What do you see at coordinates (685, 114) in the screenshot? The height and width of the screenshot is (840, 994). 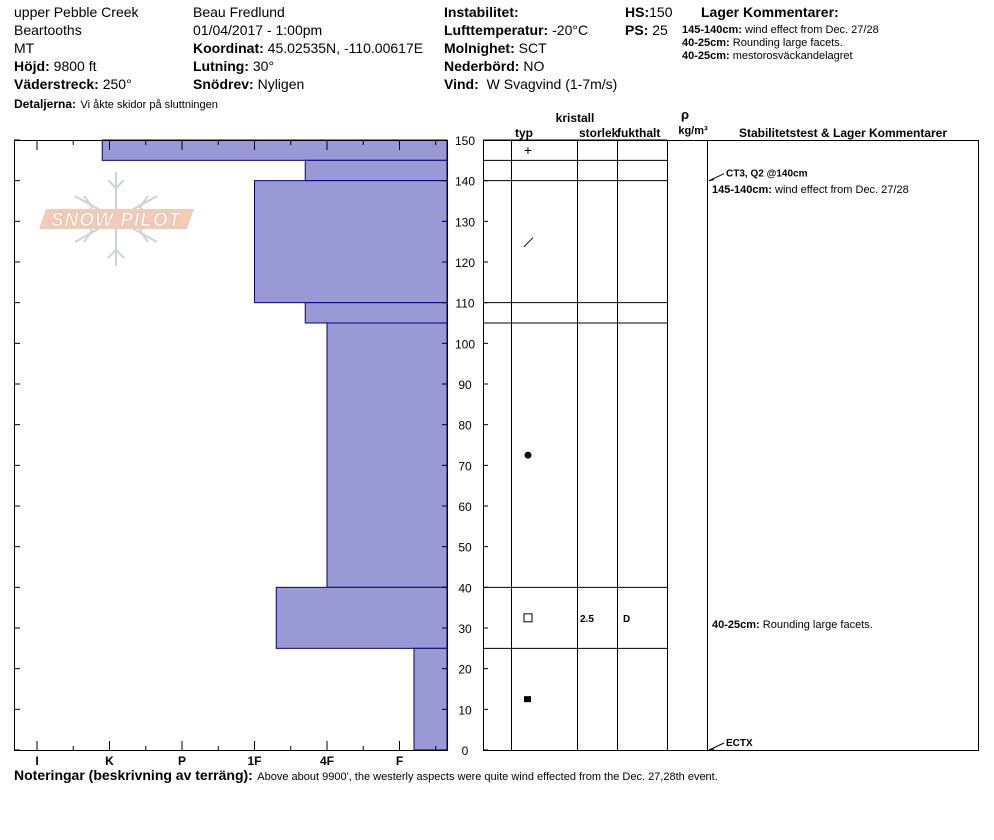 I see `density-symbol: ρ` at bounding box center [685, 114].